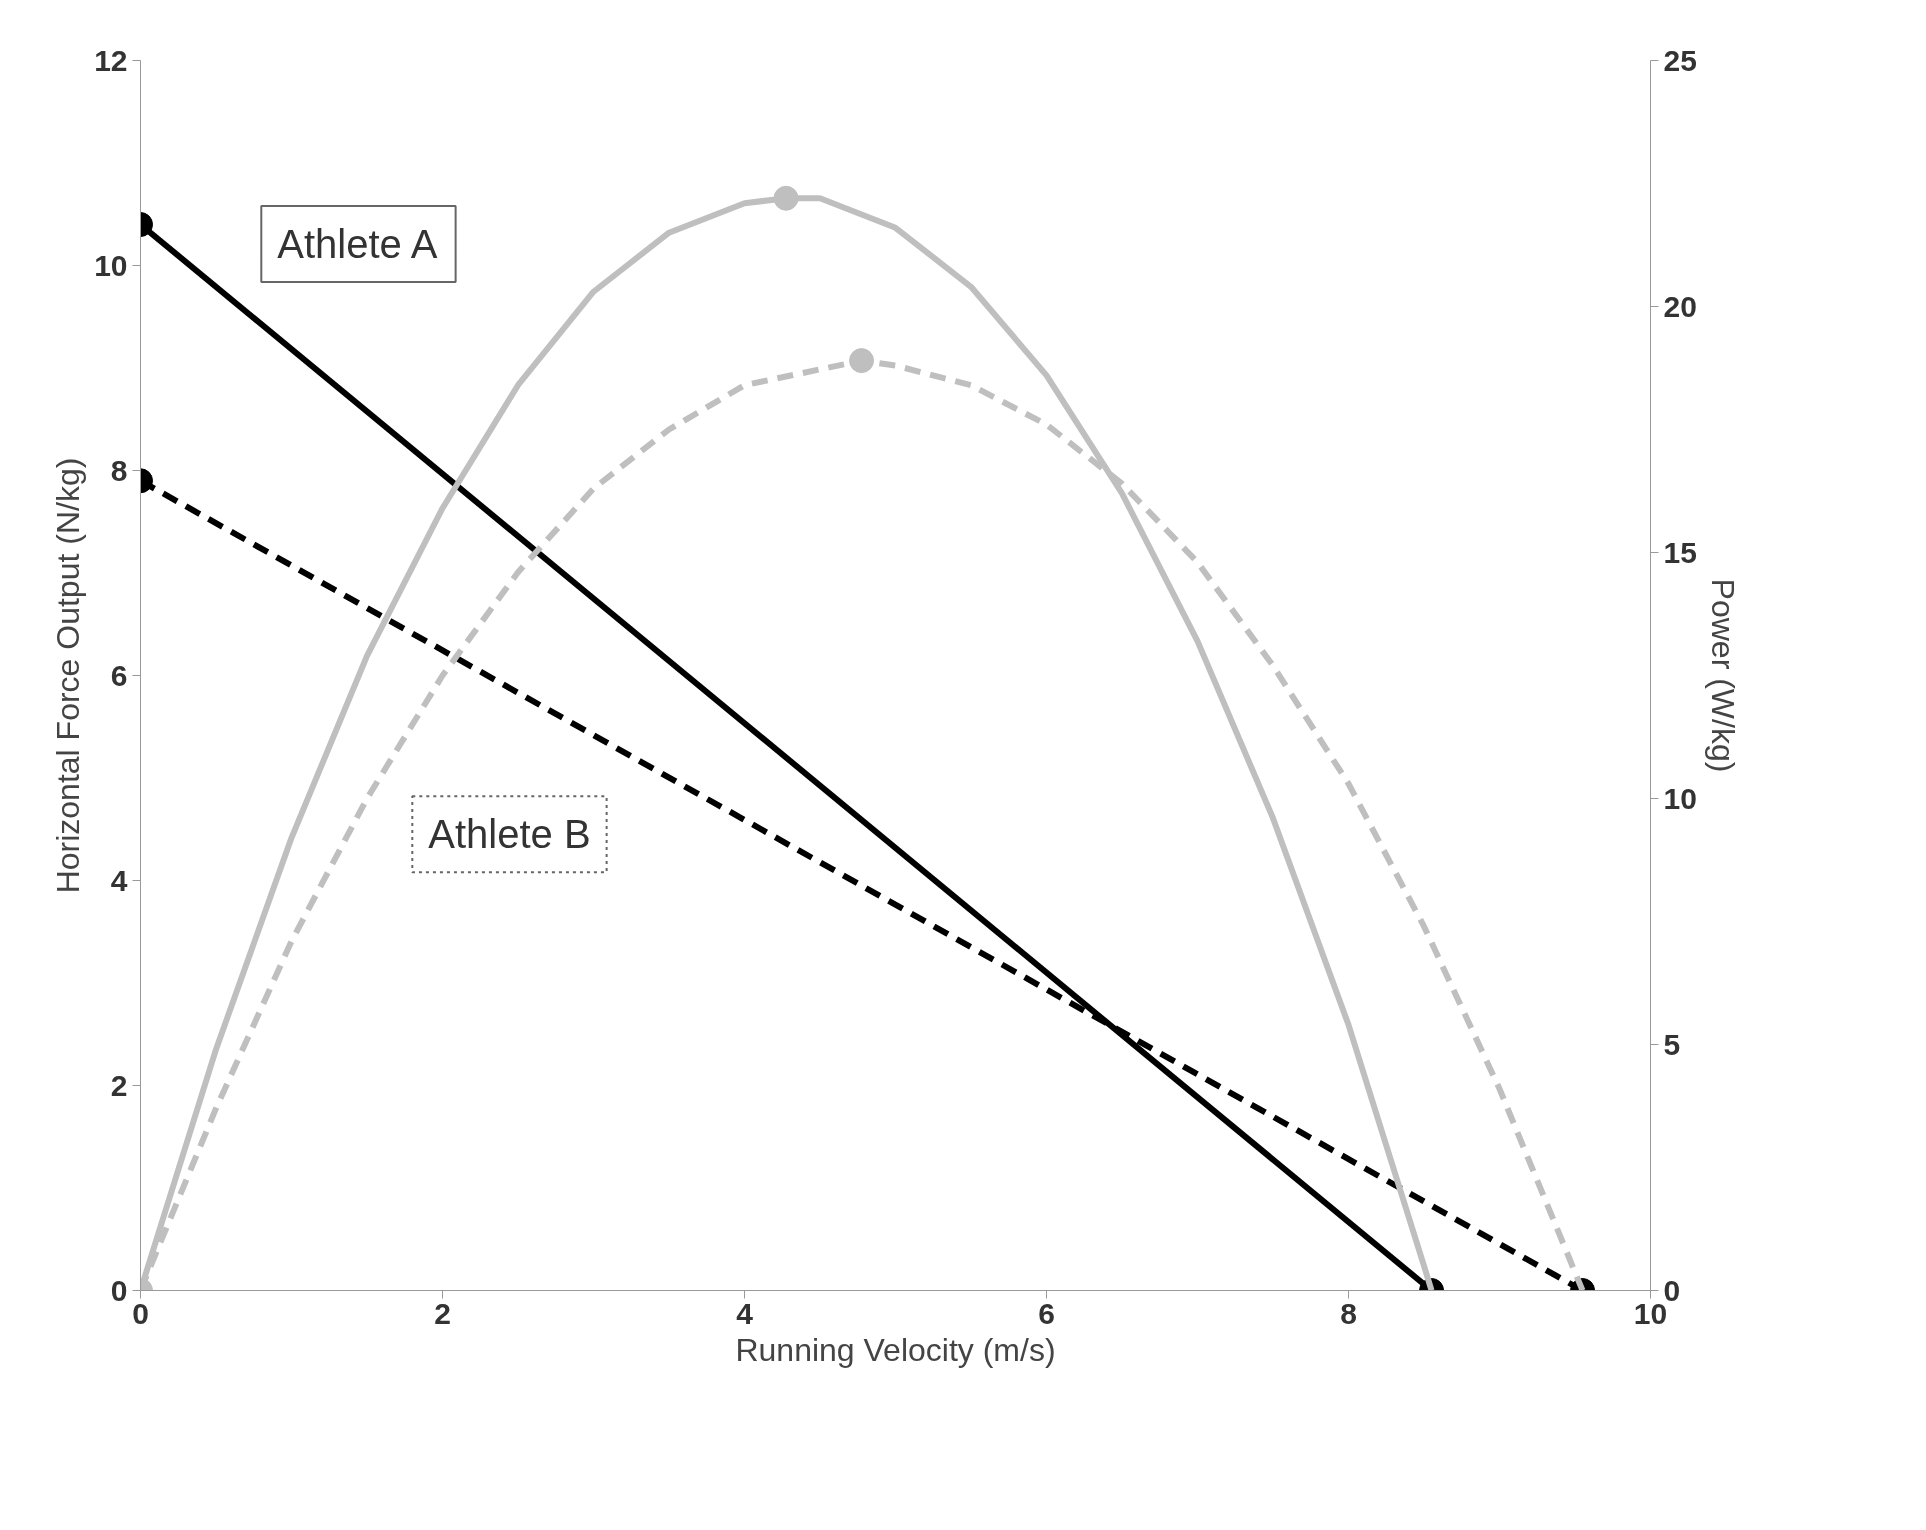 This screenshot has height=1530, width=1926. Describe the element at coordinates (509, 834) in the screenshot. I see `annotation: Athlete B` at that location.